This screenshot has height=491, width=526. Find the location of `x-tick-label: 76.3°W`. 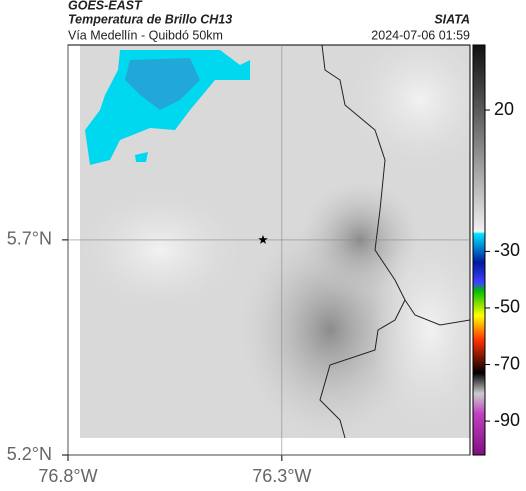

x-tick-label: 76.3°W is located at coordinates (281, 476).